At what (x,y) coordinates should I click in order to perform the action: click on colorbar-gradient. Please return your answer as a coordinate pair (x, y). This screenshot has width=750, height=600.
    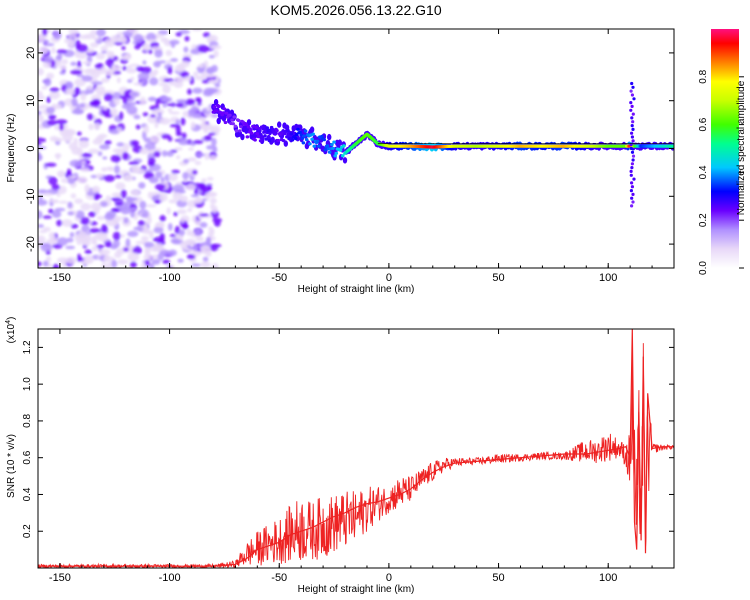
    Looking at the image, I should click on (725, 148).